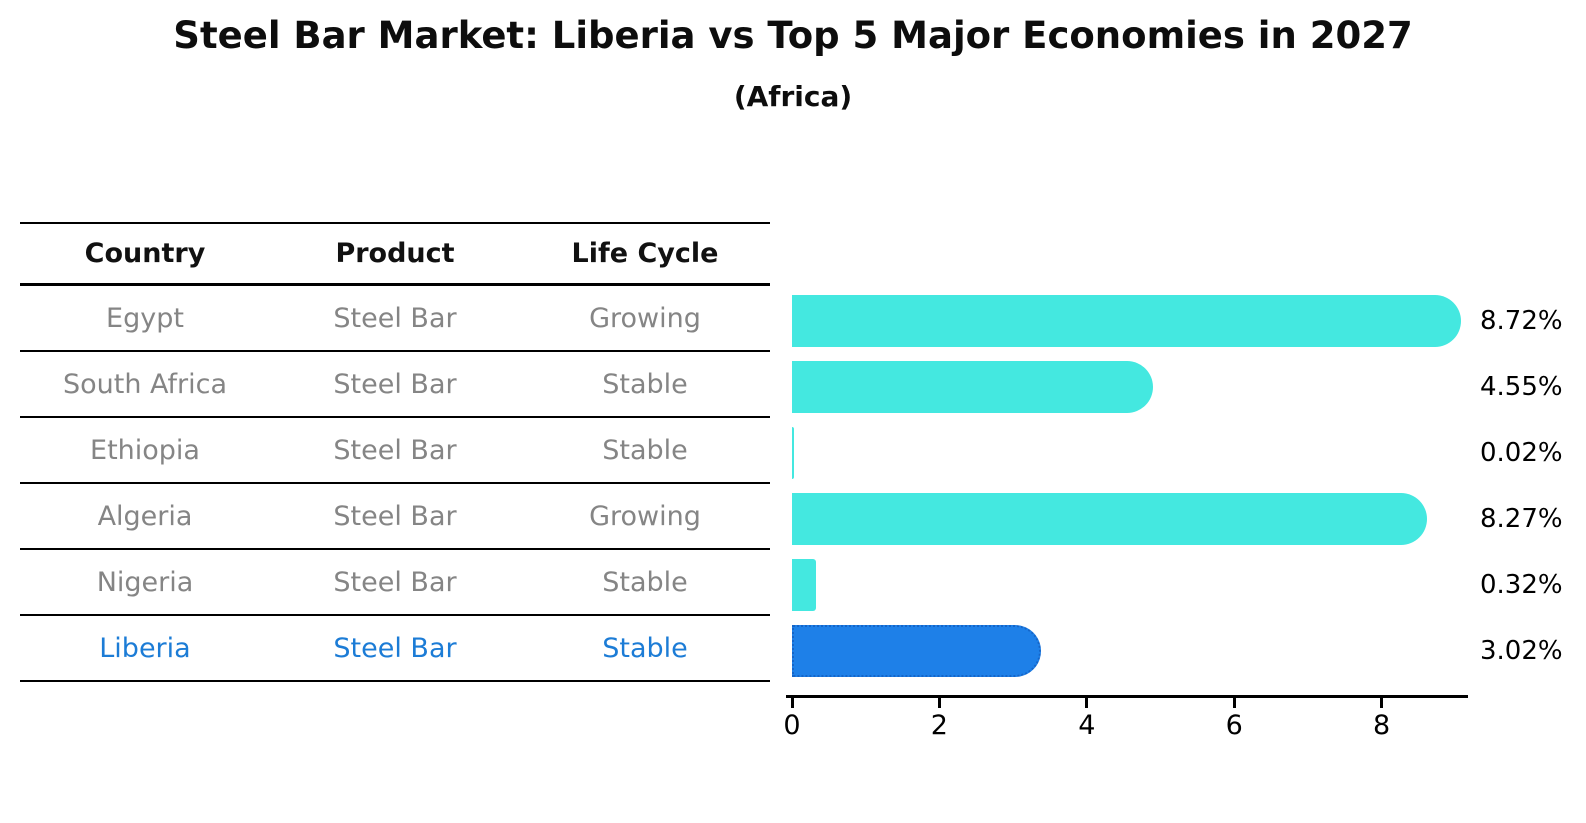  What do you see at coordinates (145, 516) in the screenshot?
I see `table-cell-country: Algeria` at bounding box center [145, 516].